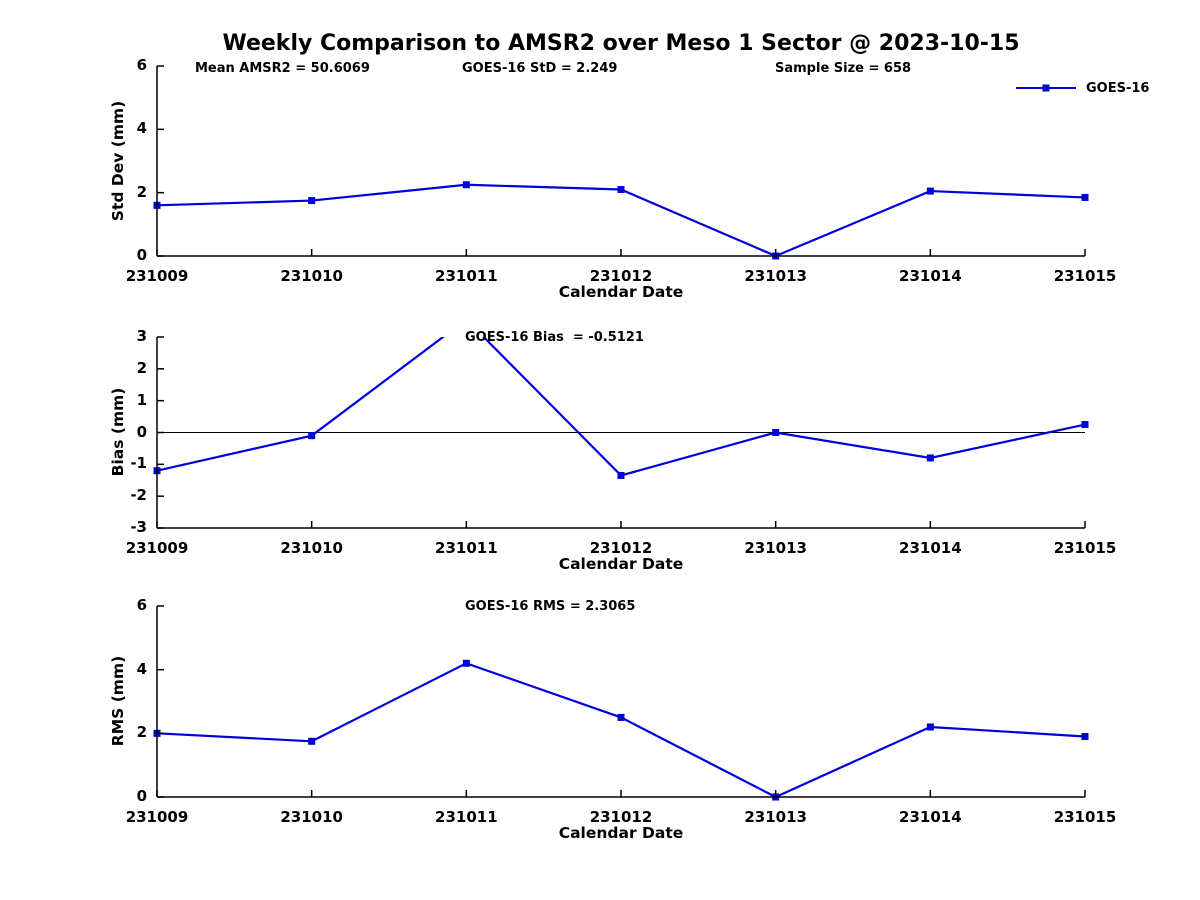  I want to click on stat-goes16-std: GOES-16 StD = 2.249, so click(540, 68).